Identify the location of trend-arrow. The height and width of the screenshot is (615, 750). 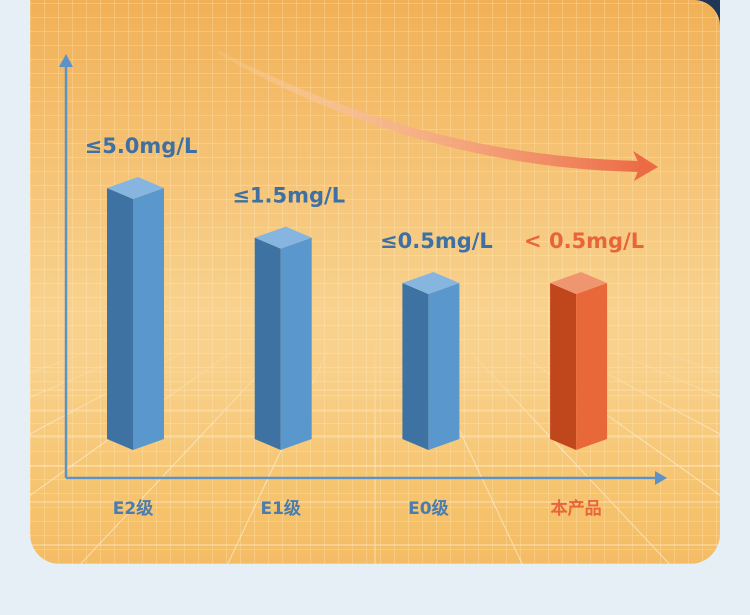
(438, 115).